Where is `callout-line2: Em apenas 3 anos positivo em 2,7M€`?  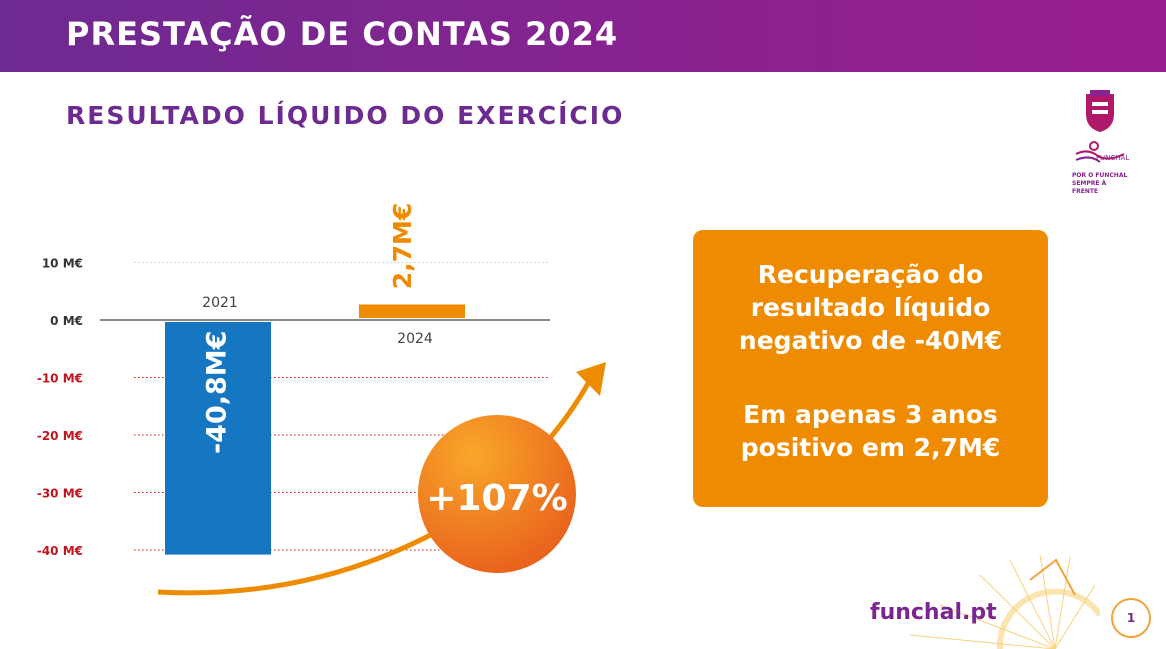 callout-line2: Em apenas 3 anos positivo em 2,7M€ is located at coordinates (870, 431).